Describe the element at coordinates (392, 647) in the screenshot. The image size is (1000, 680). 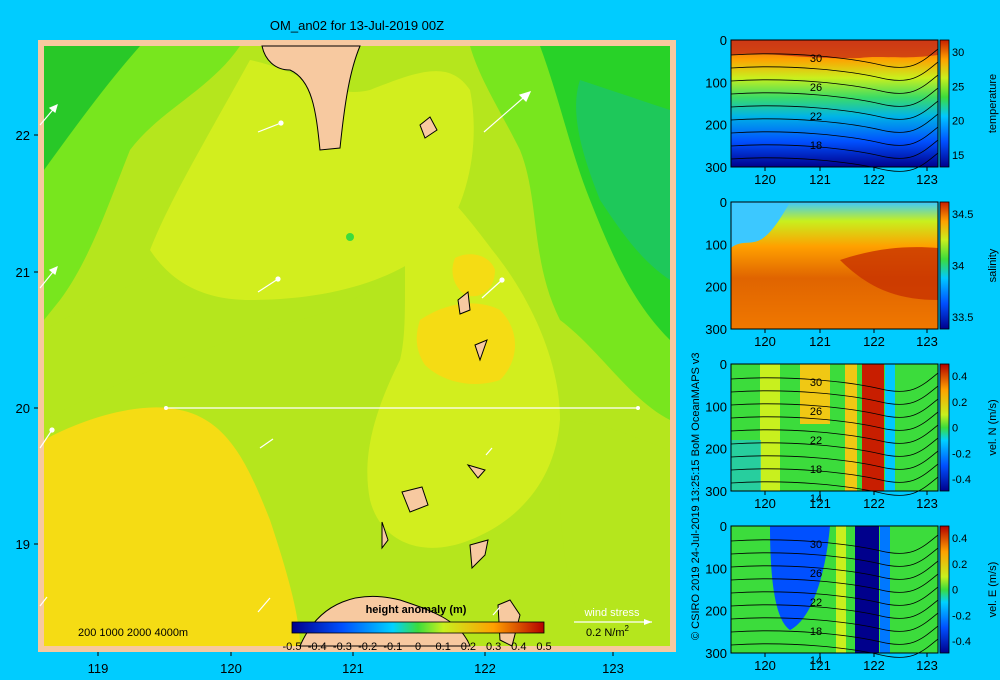
I see `colorbar-tick-label: -0.1` at that location.